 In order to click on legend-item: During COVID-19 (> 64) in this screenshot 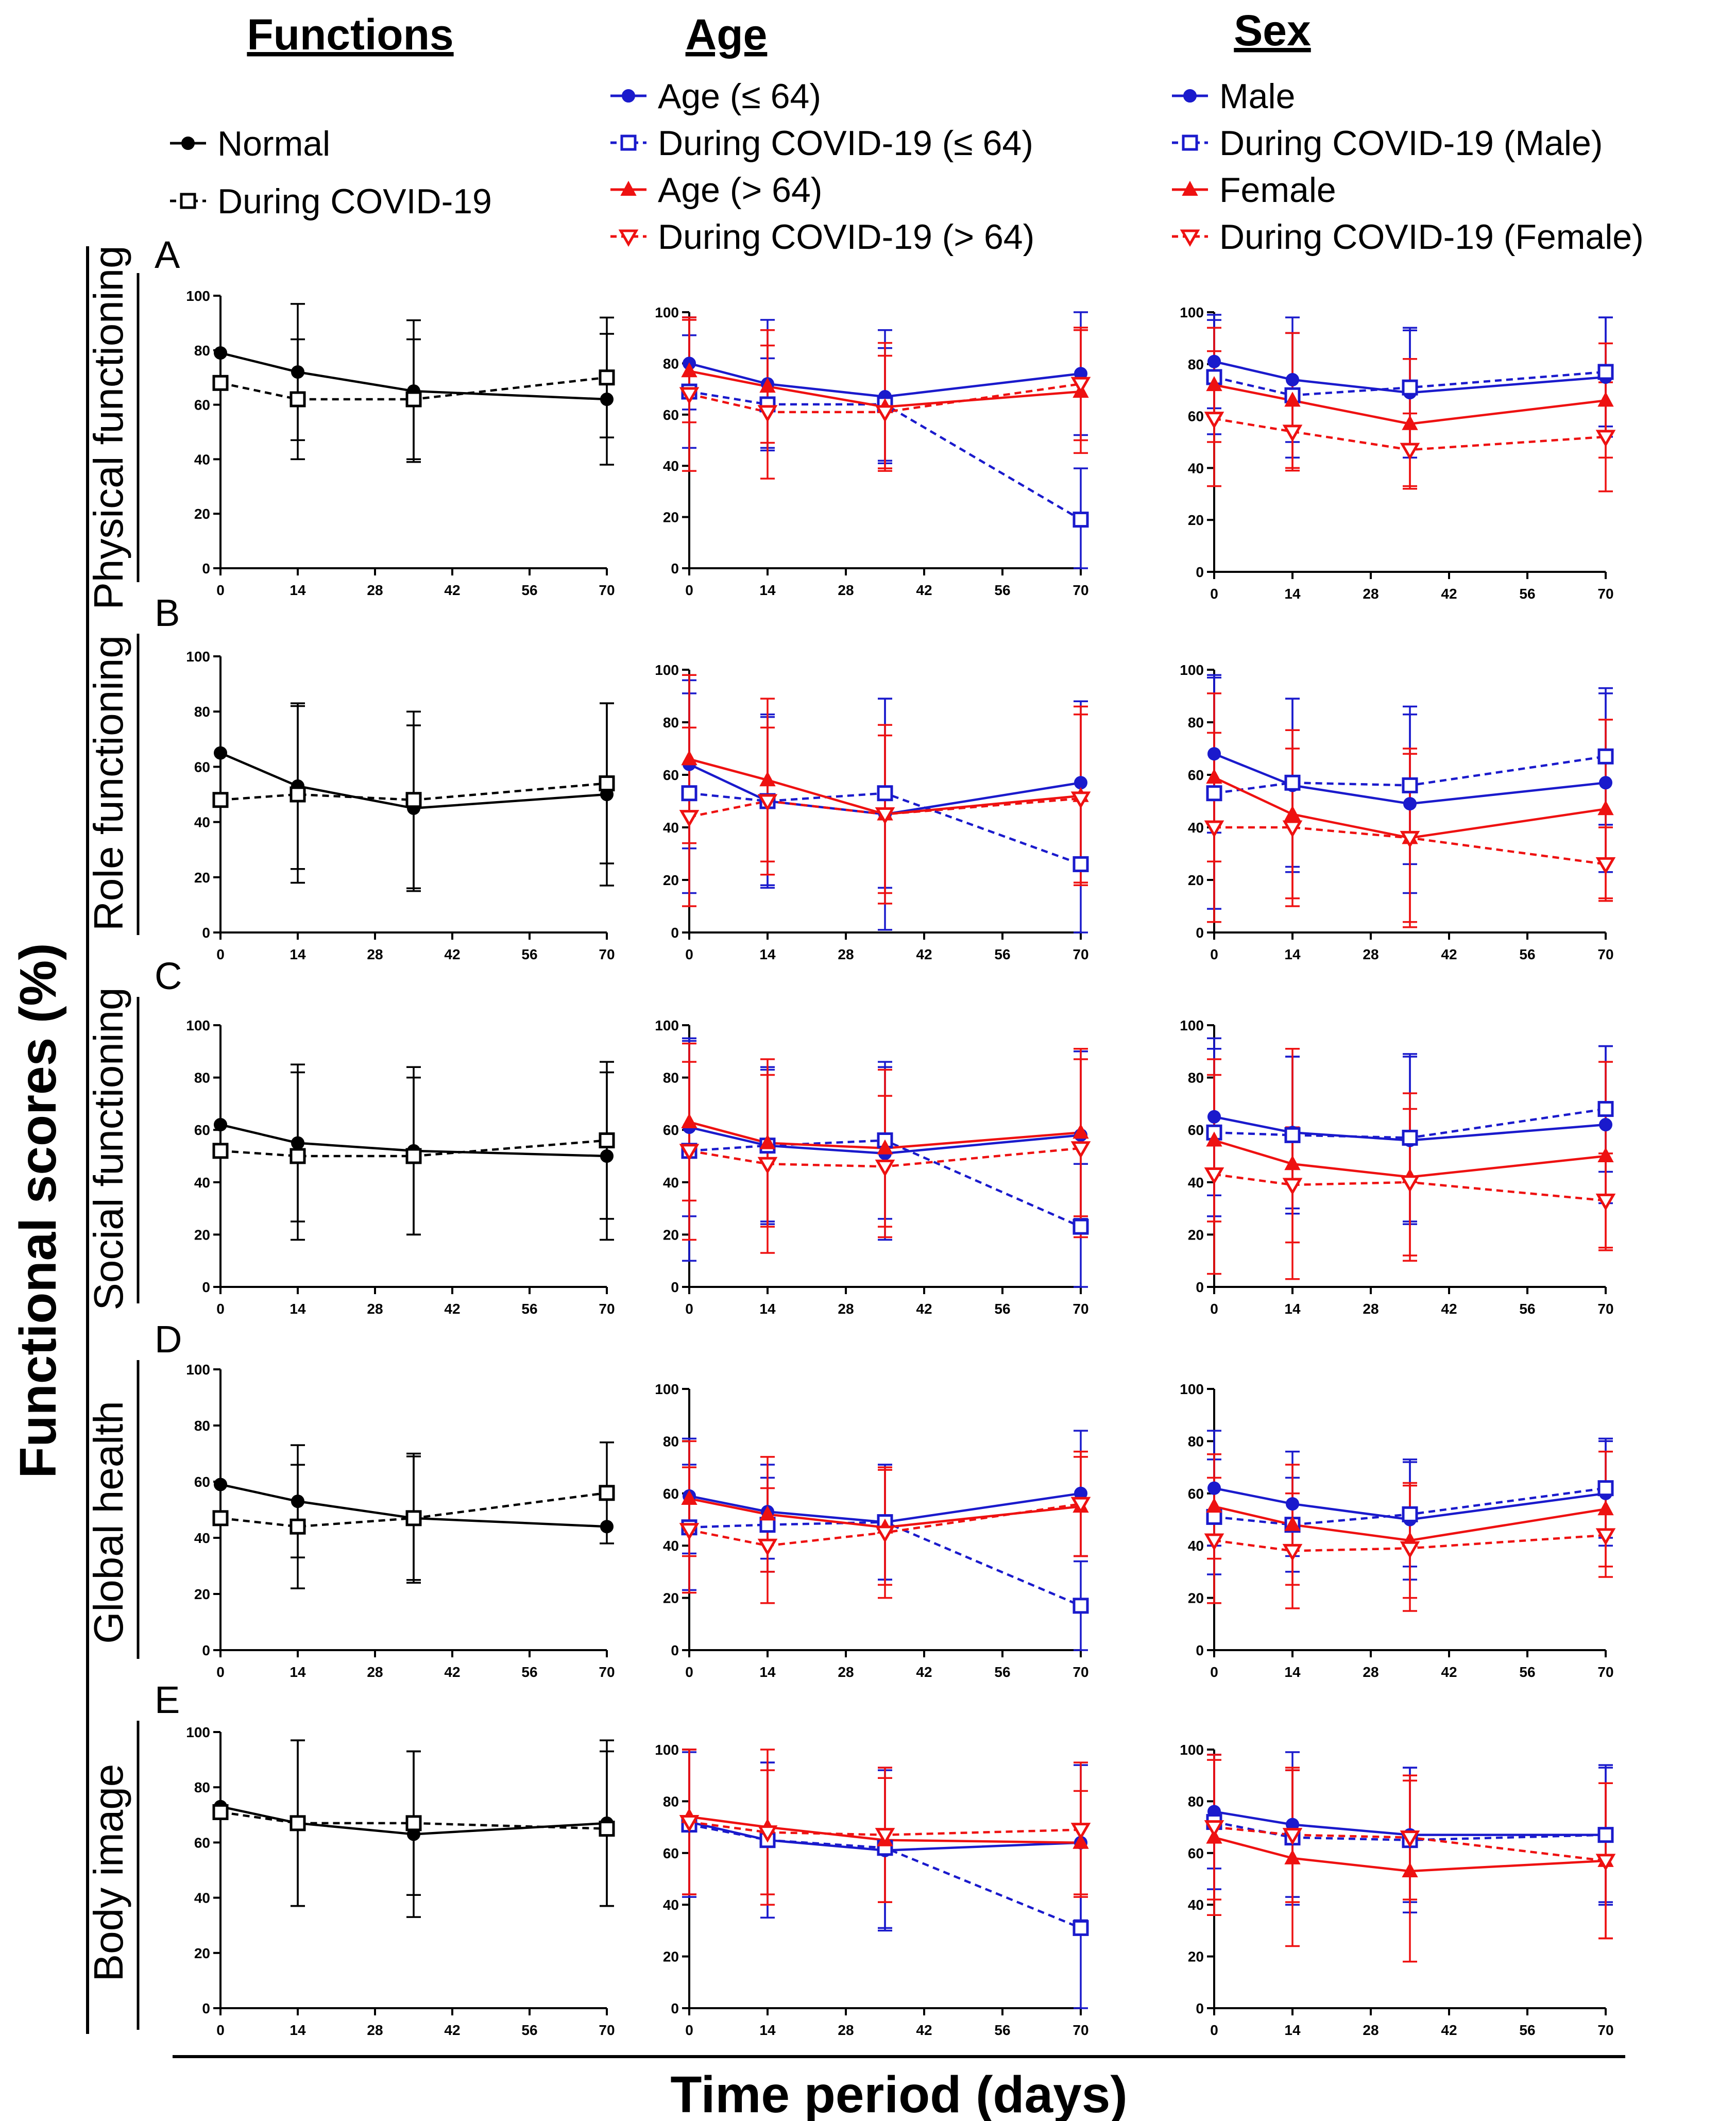, I will do `click(822, 237)`.